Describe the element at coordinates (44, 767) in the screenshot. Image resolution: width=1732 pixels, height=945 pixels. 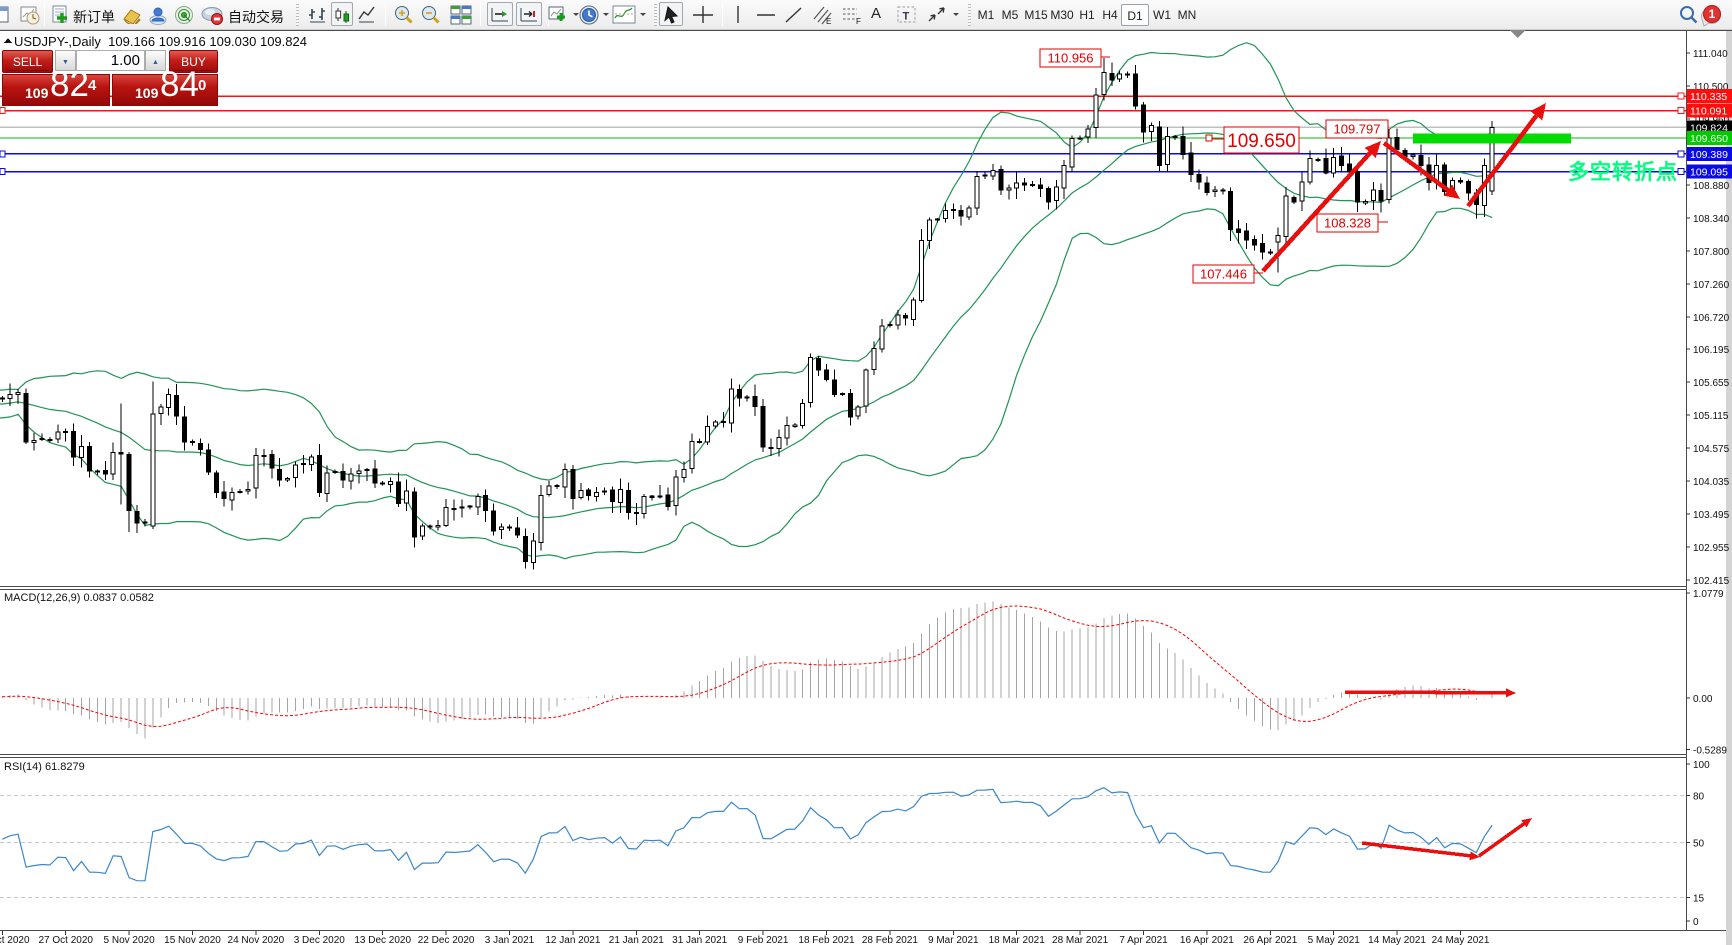
I see `svg-text: RSI(14) 61.8279` at that location.